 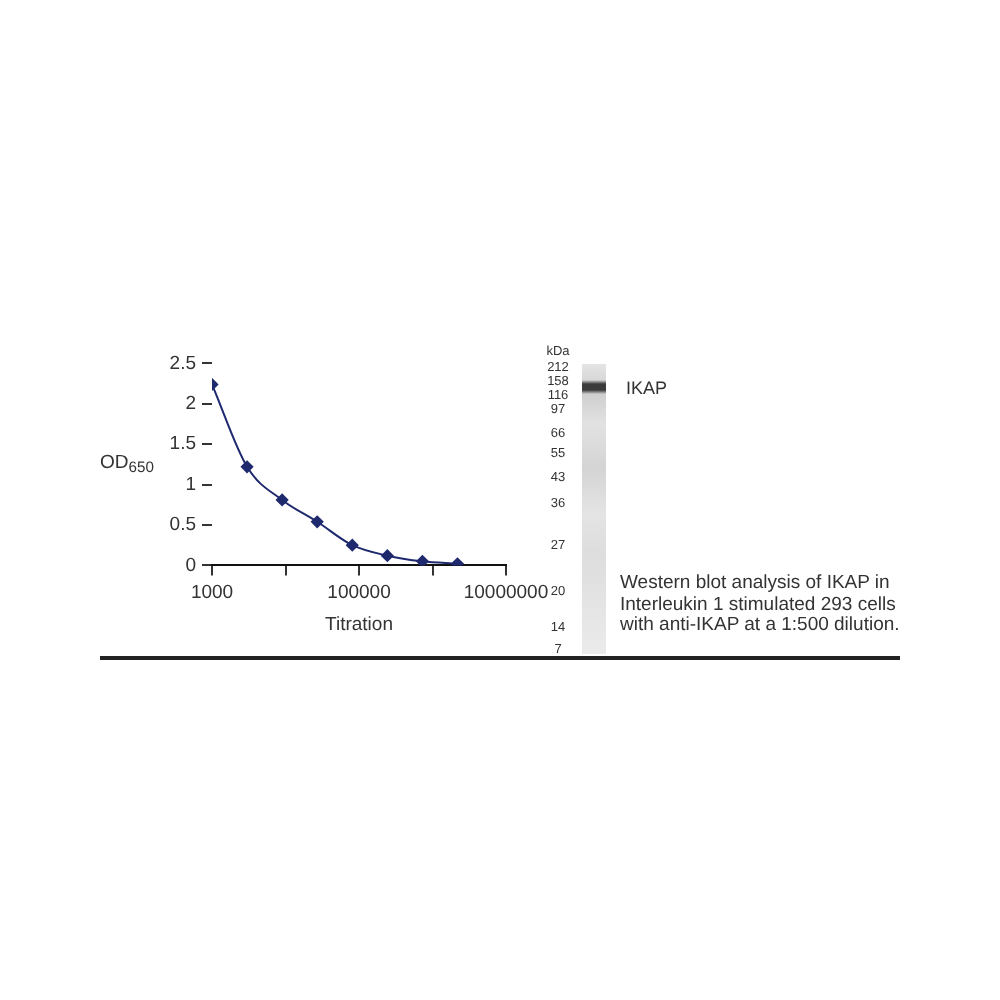 I want to click on y-tick-label: 1.5, so click(x=182, y=444).